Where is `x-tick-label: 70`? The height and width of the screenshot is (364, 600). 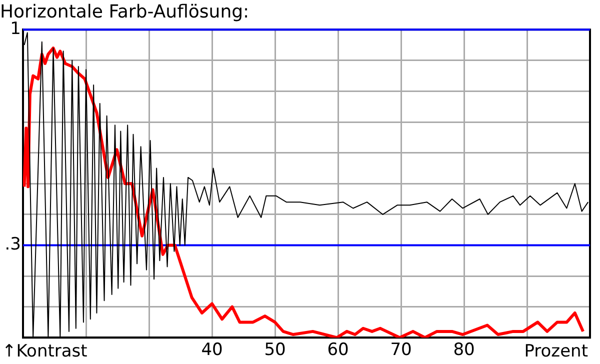 x-tick-label: 70 is located at coordinates (401, 350).